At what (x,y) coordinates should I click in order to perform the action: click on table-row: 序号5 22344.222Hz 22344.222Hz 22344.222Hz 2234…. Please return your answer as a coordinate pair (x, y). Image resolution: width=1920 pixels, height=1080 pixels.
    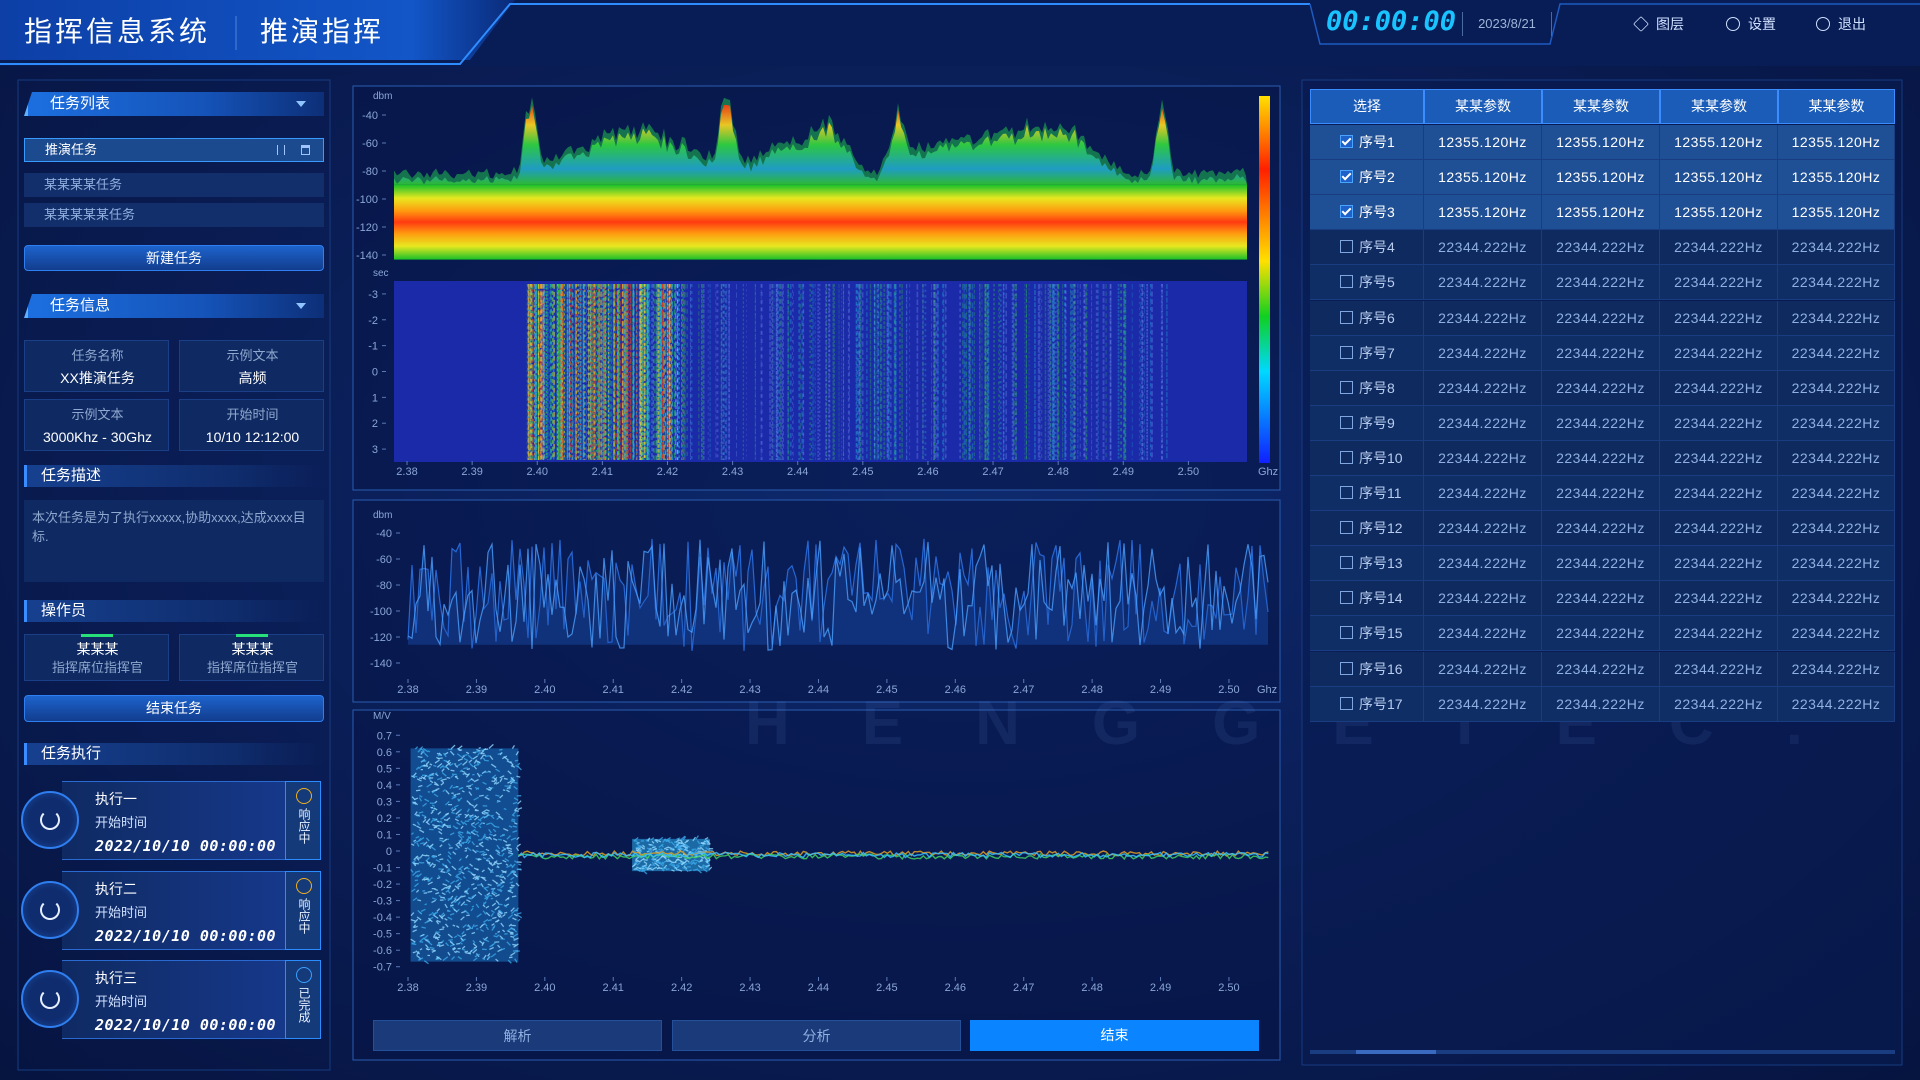
    Looking at the image, I should click on (1602, 283).